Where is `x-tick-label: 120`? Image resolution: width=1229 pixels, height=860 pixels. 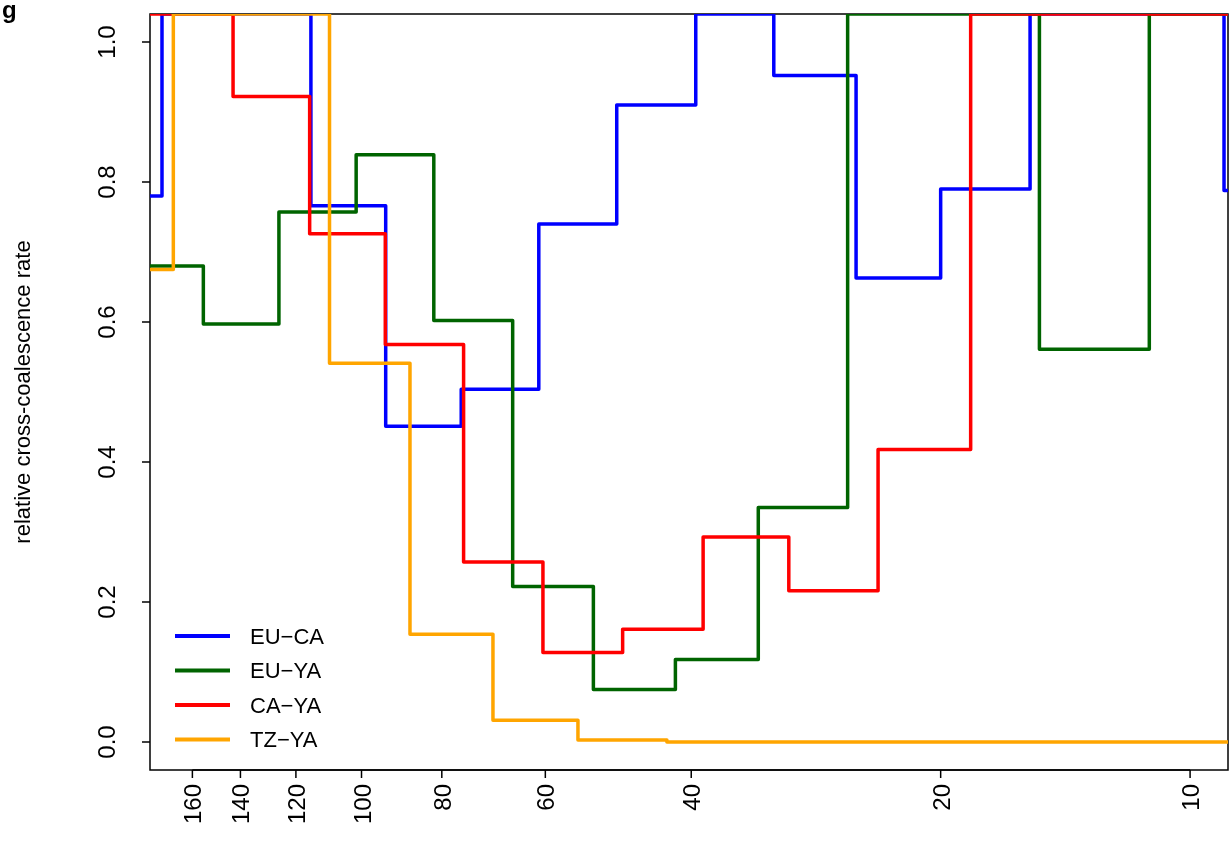
x-tick-label: 120 is located at coordinates (296, 804).